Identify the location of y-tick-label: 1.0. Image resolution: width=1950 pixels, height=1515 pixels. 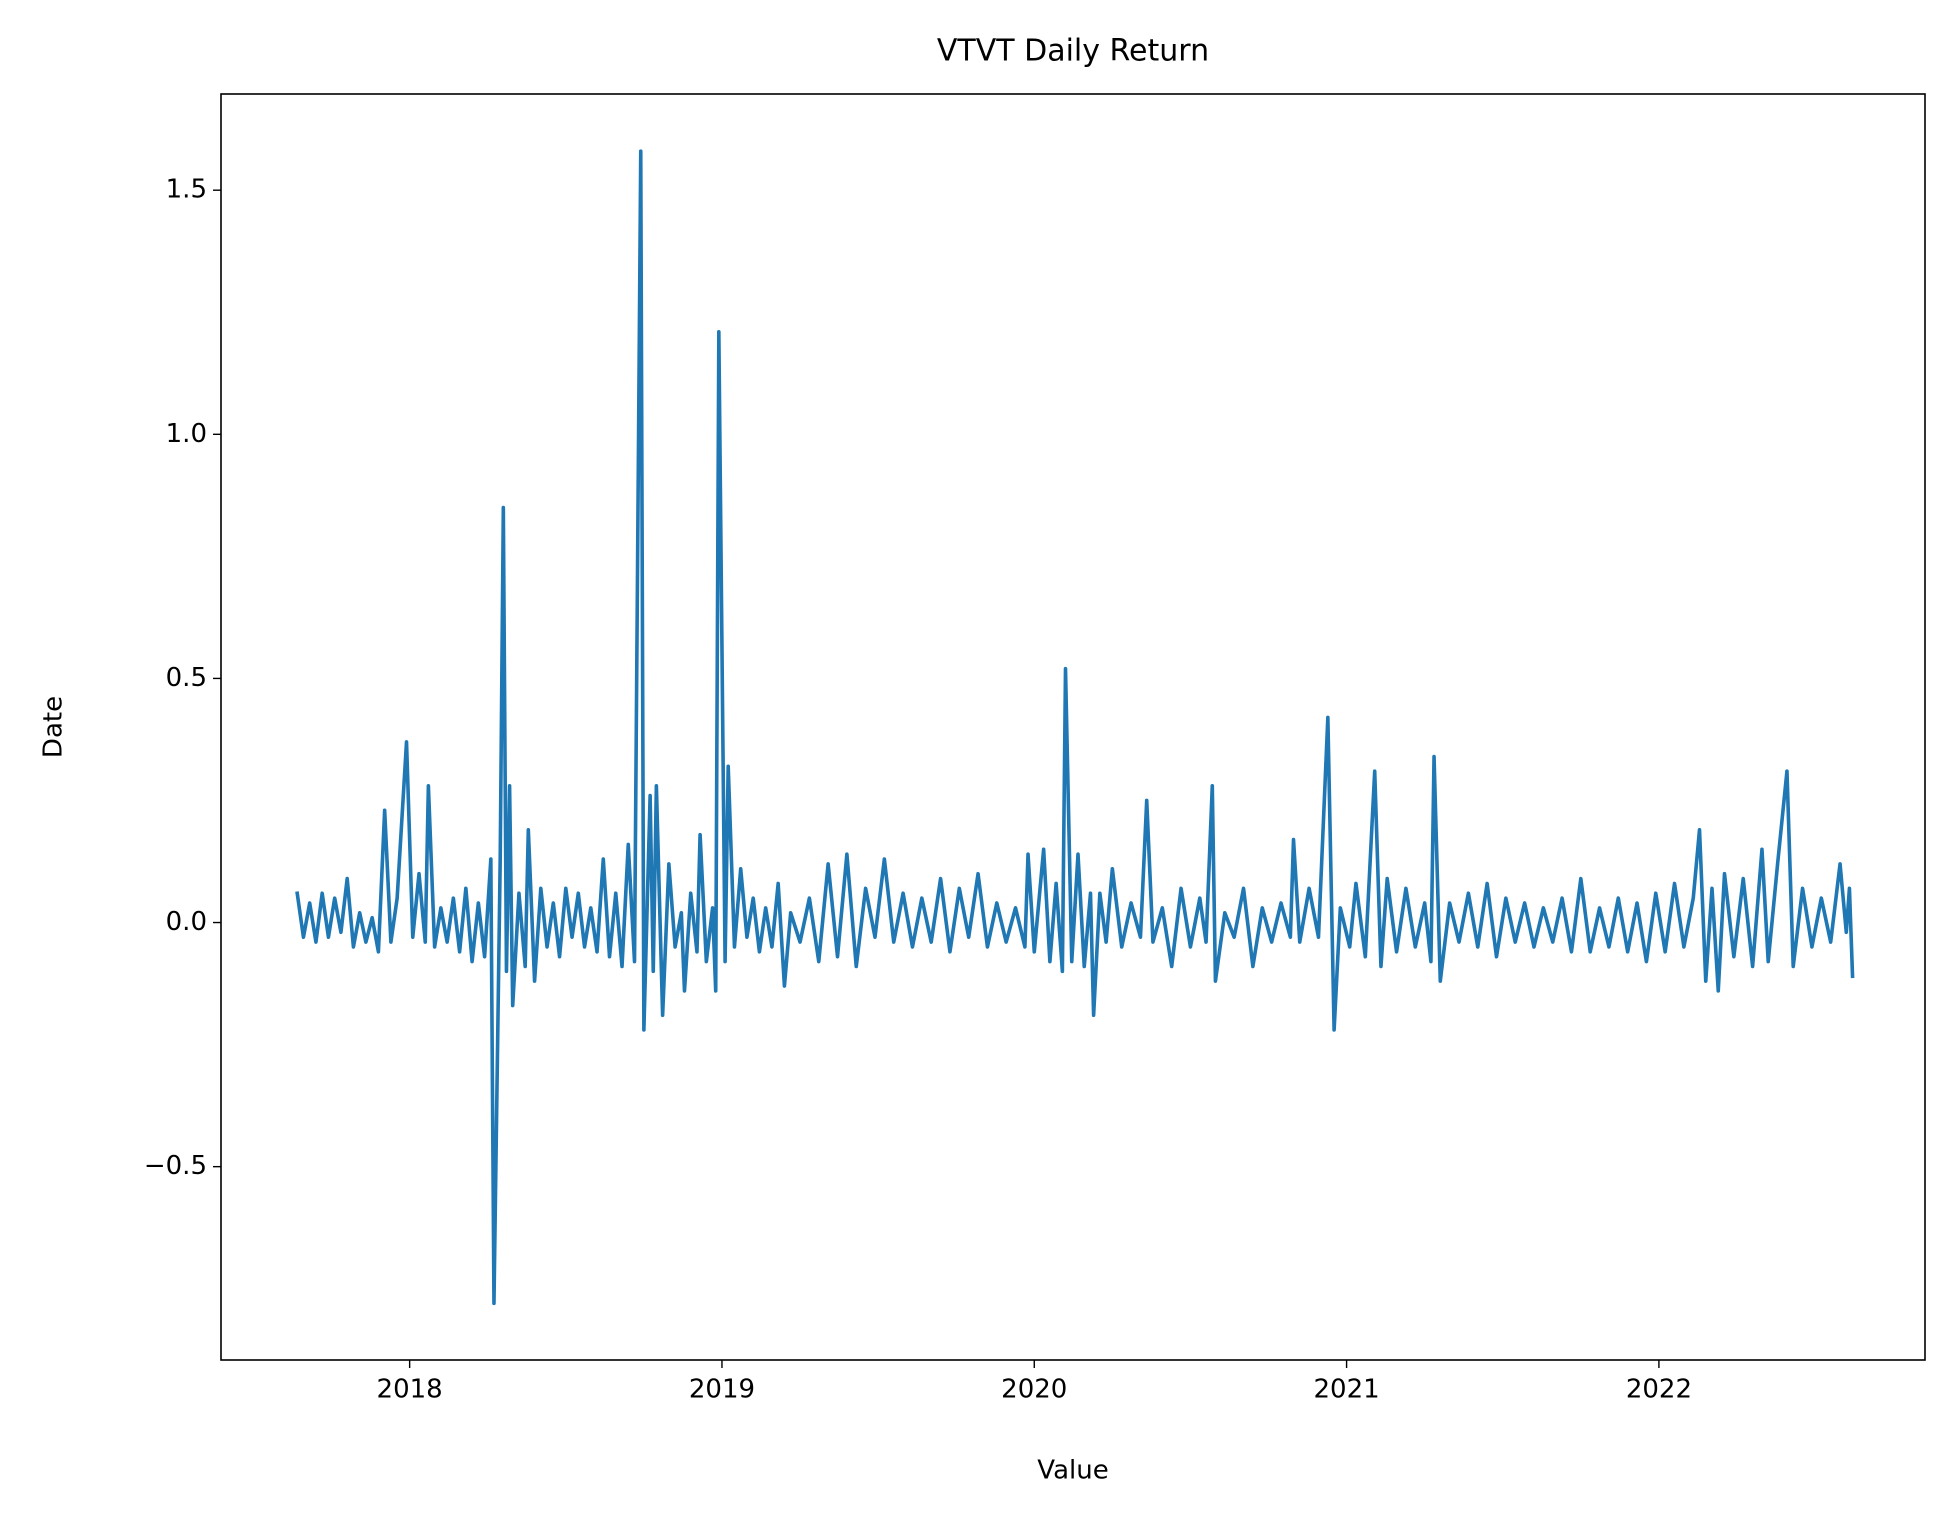
(186, 434).